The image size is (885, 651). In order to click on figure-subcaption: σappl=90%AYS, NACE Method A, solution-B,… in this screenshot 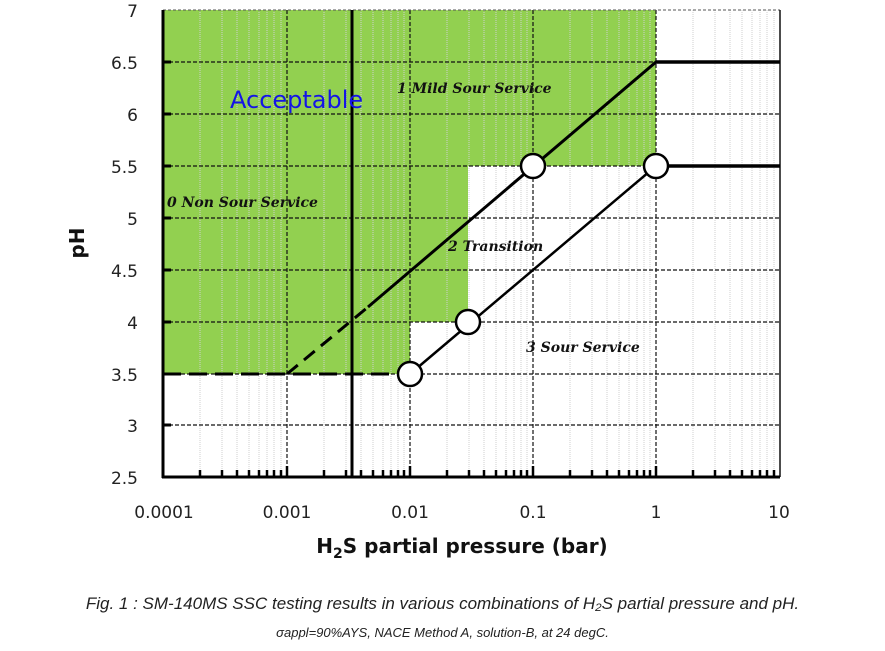, I will do `click(442, 632)`.